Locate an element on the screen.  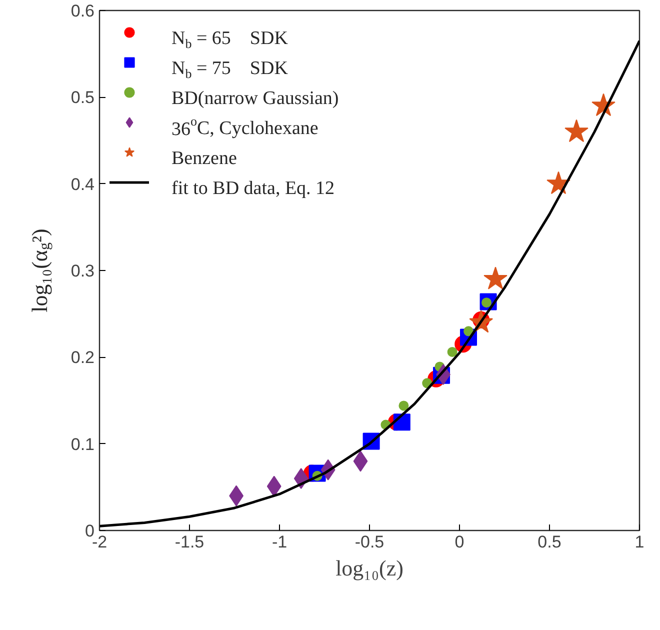
y-tick-label: 0.5 is located at coordinates (82, 98).